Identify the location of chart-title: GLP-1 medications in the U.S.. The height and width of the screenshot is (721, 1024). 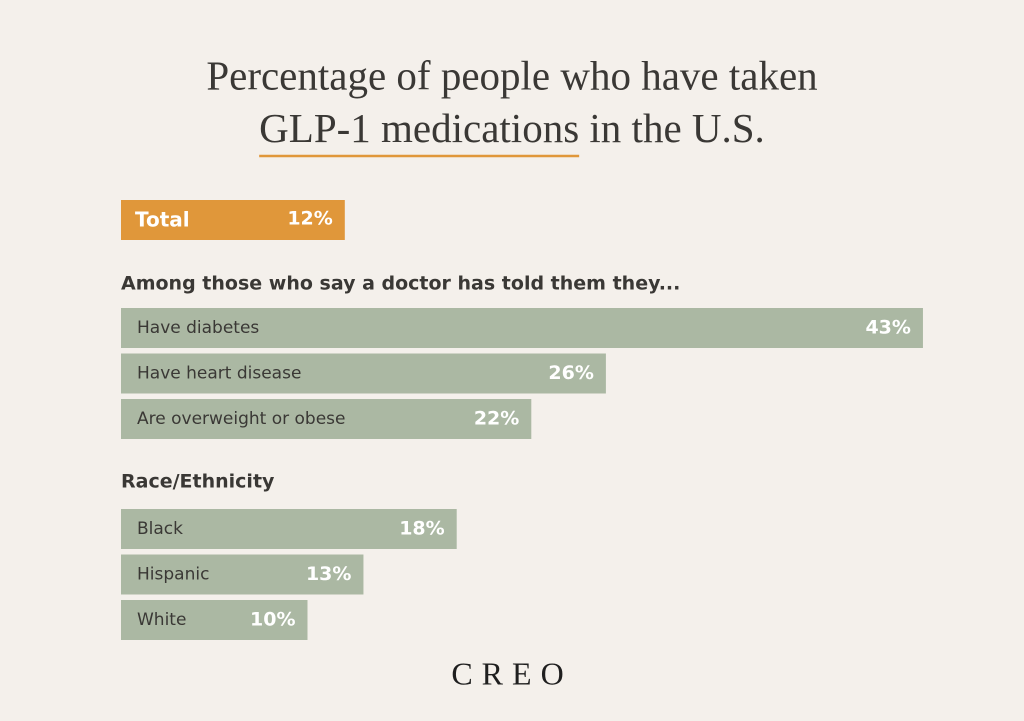
(512, 128).